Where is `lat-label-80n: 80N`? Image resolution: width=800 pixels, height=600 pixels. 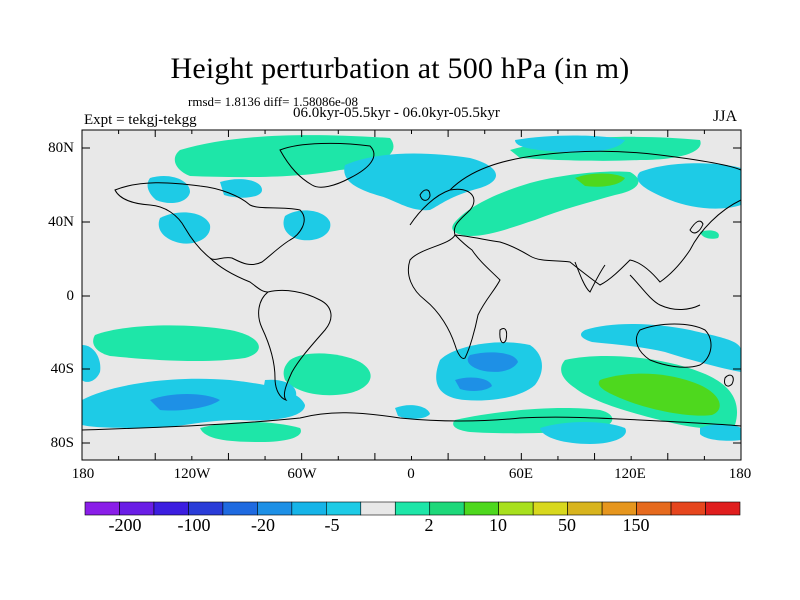 lat-label-80n: 80N is located at coordinates (61, 148).